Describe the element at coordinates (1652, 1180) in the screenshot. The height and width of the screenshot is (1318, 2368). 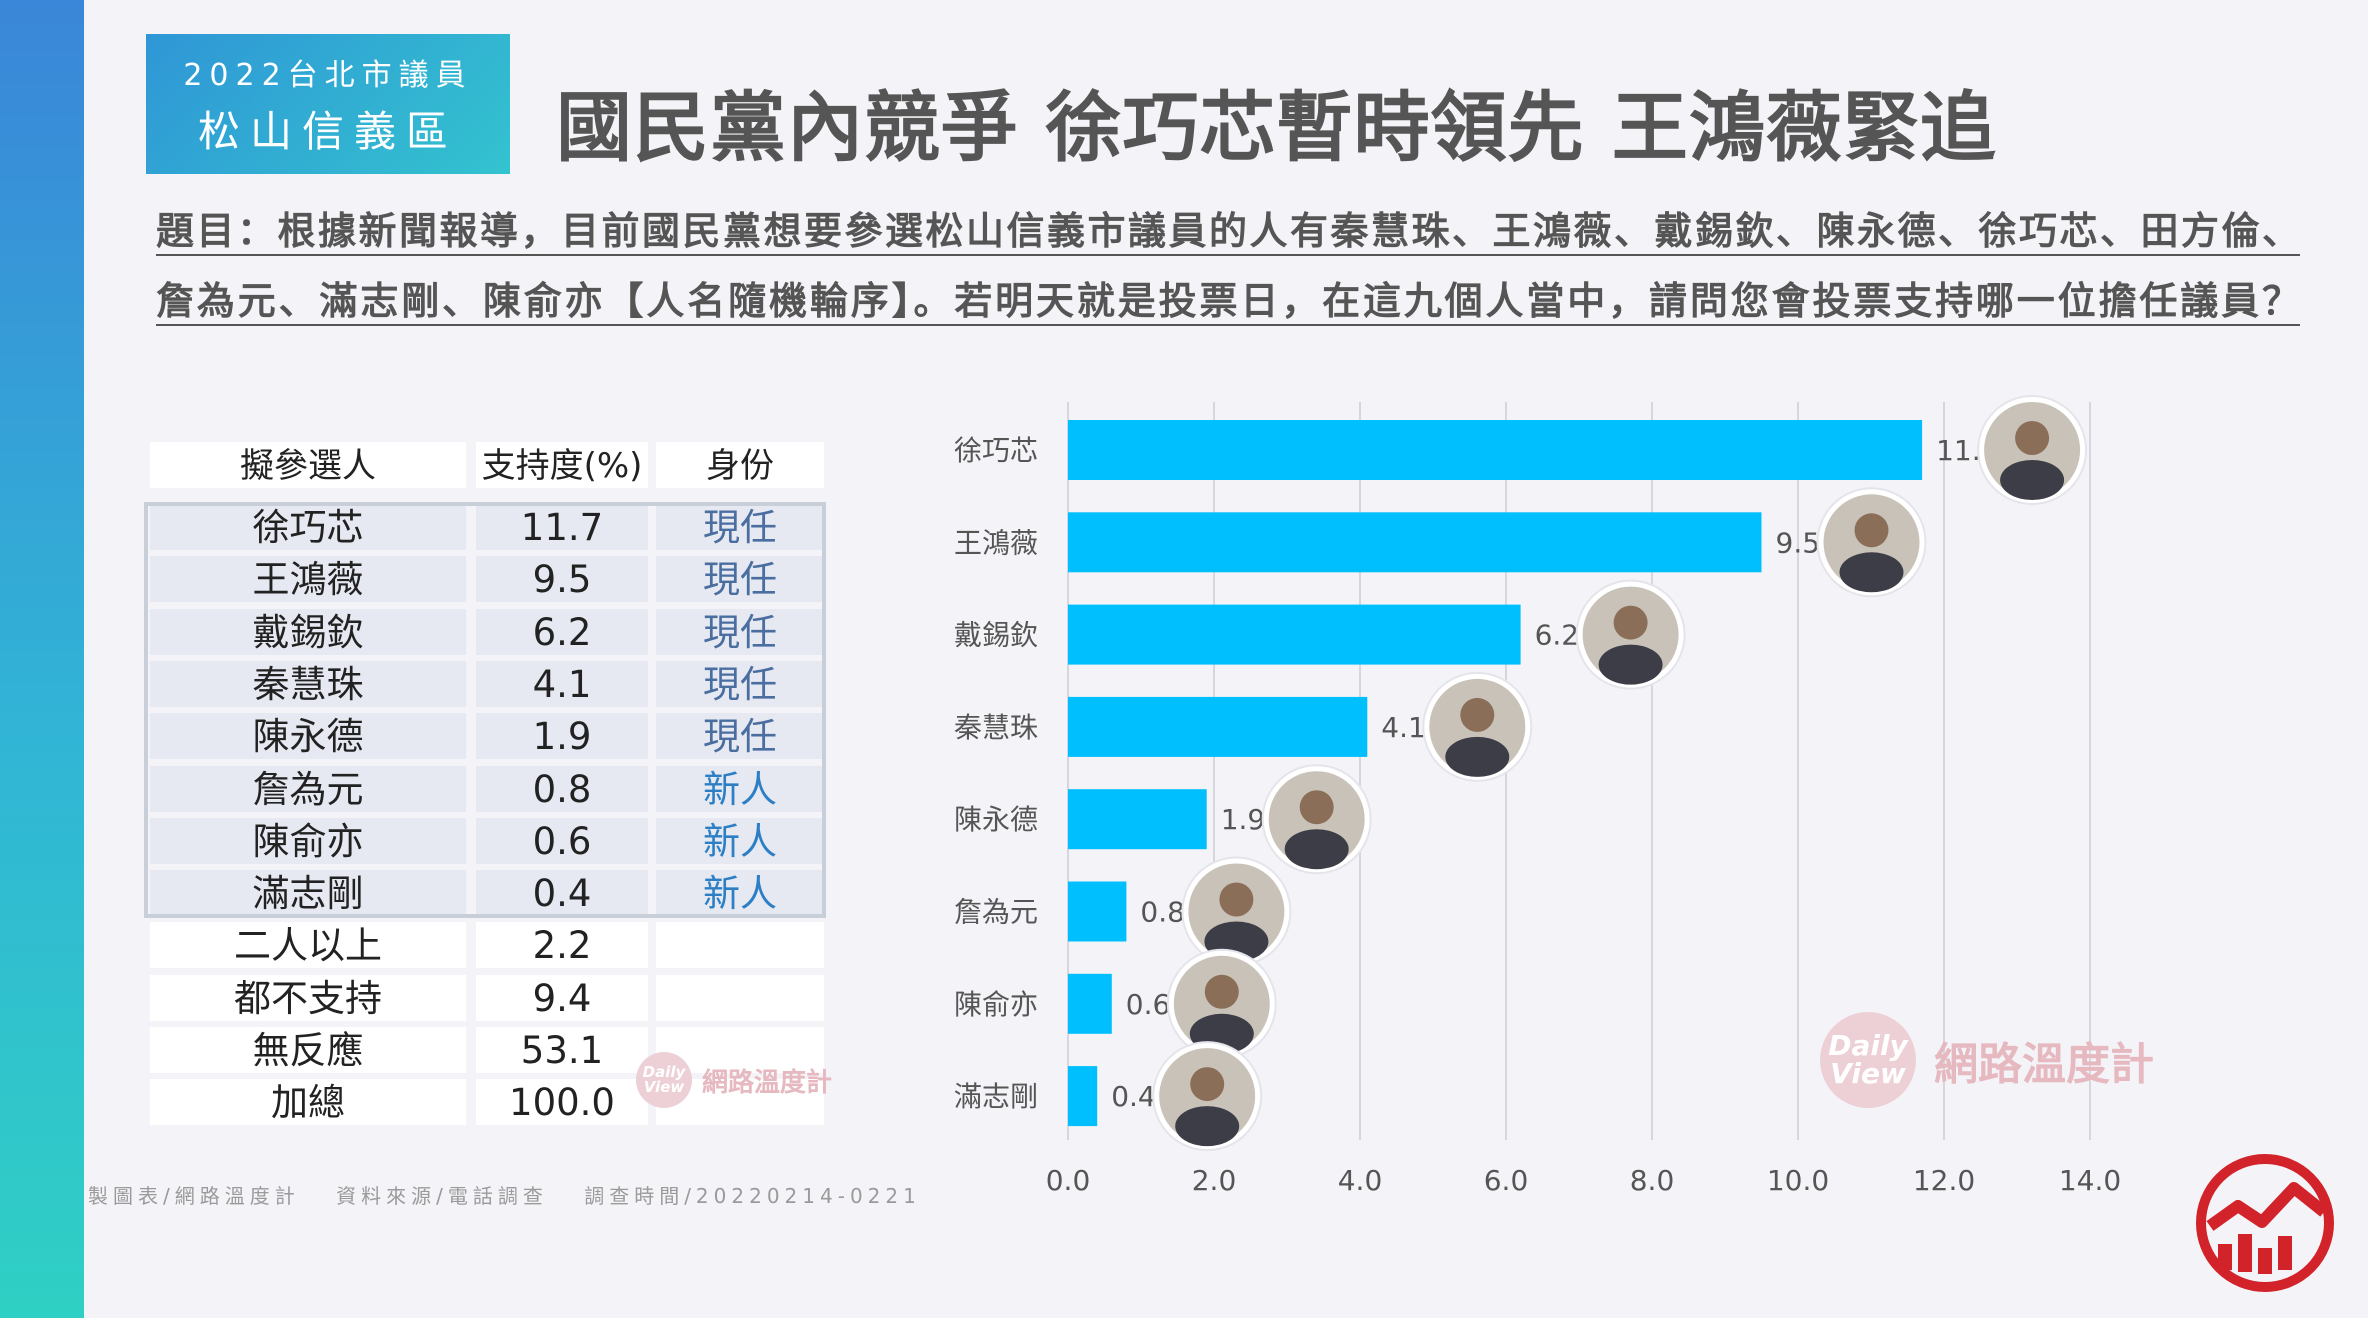
I see `x-tick-label: 8.0` at that location.